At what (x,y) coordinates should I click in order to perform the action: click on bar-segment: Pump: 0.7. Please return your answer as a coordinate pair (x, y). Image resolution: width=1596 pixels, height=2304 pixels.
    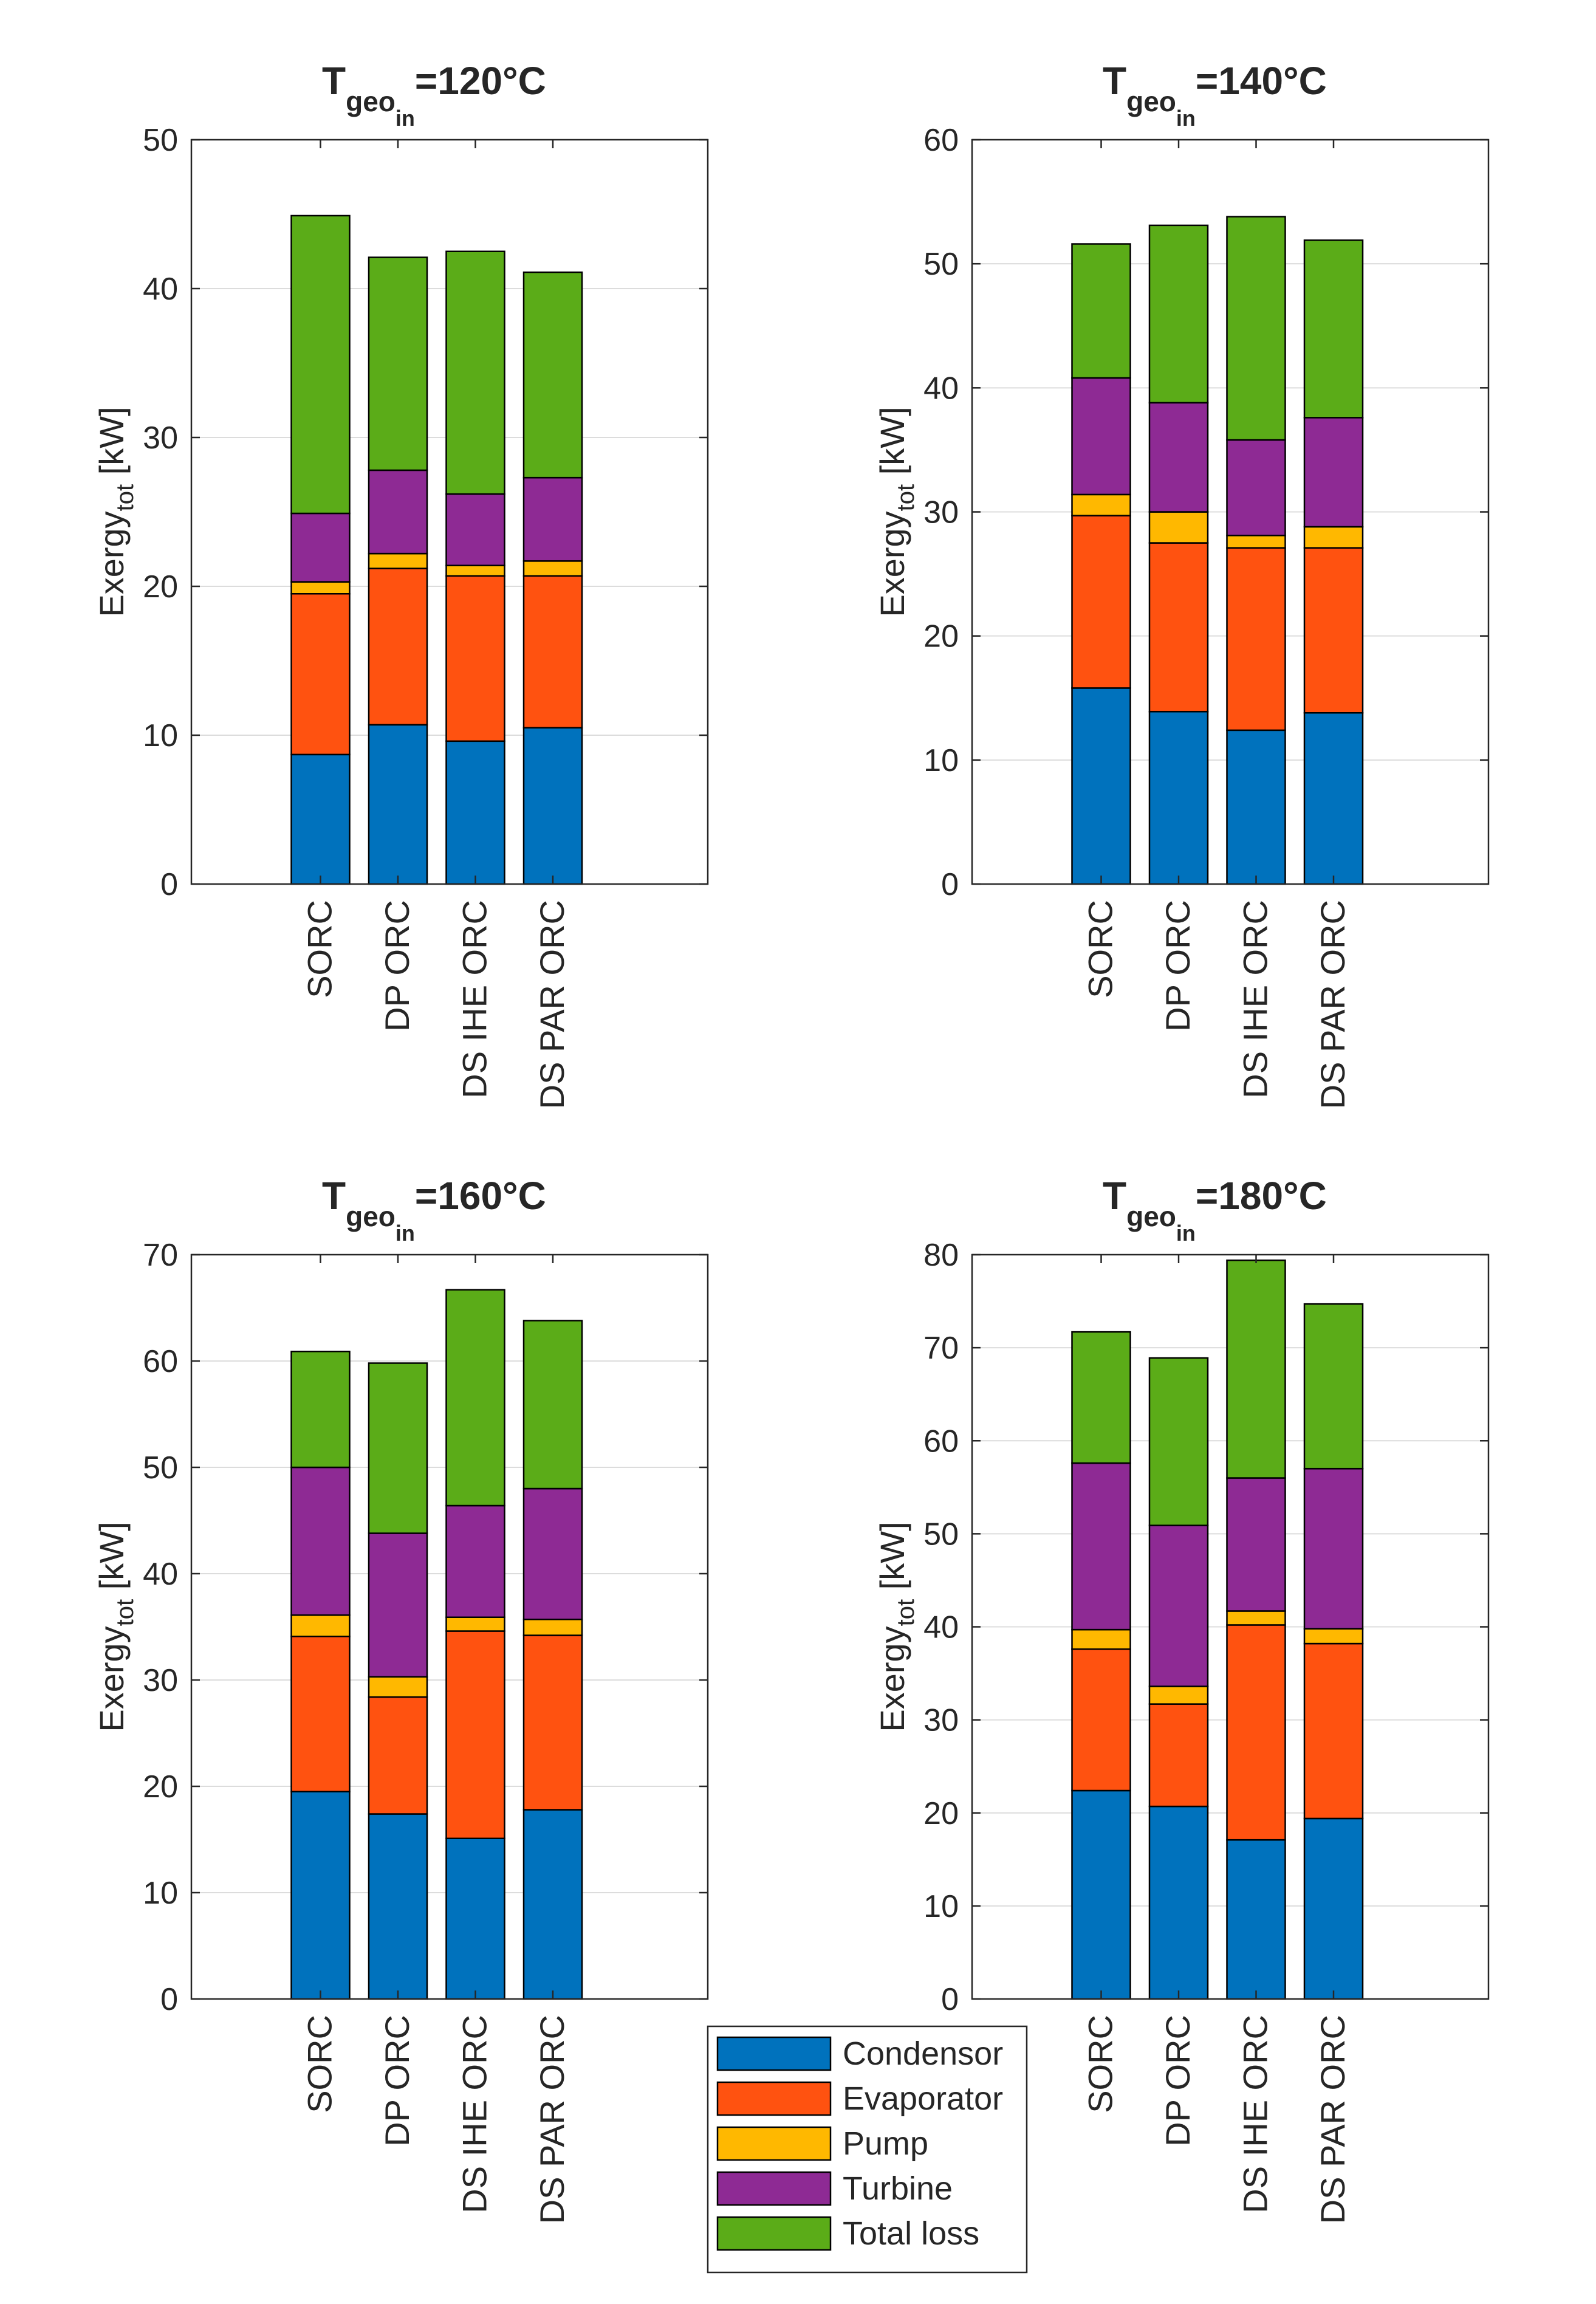
    Looking at the image, I should click on (475, 570).